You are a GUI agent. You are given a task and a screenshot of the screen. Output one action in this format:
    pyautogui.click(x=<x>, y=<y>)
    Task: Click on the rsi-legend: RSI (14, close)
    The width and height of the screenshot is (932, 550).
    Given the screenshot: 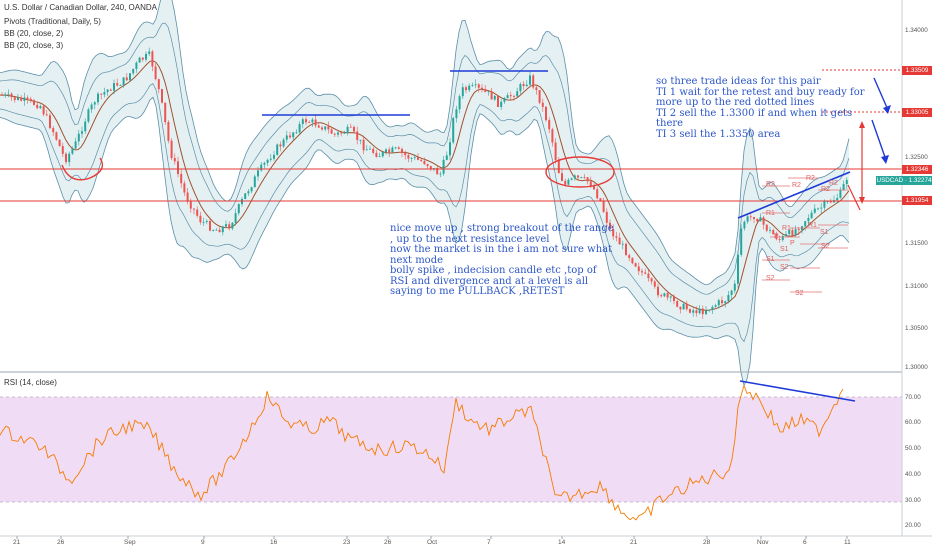 What is the action you would take?
    pyautogui.click(x=30, y=382)
    